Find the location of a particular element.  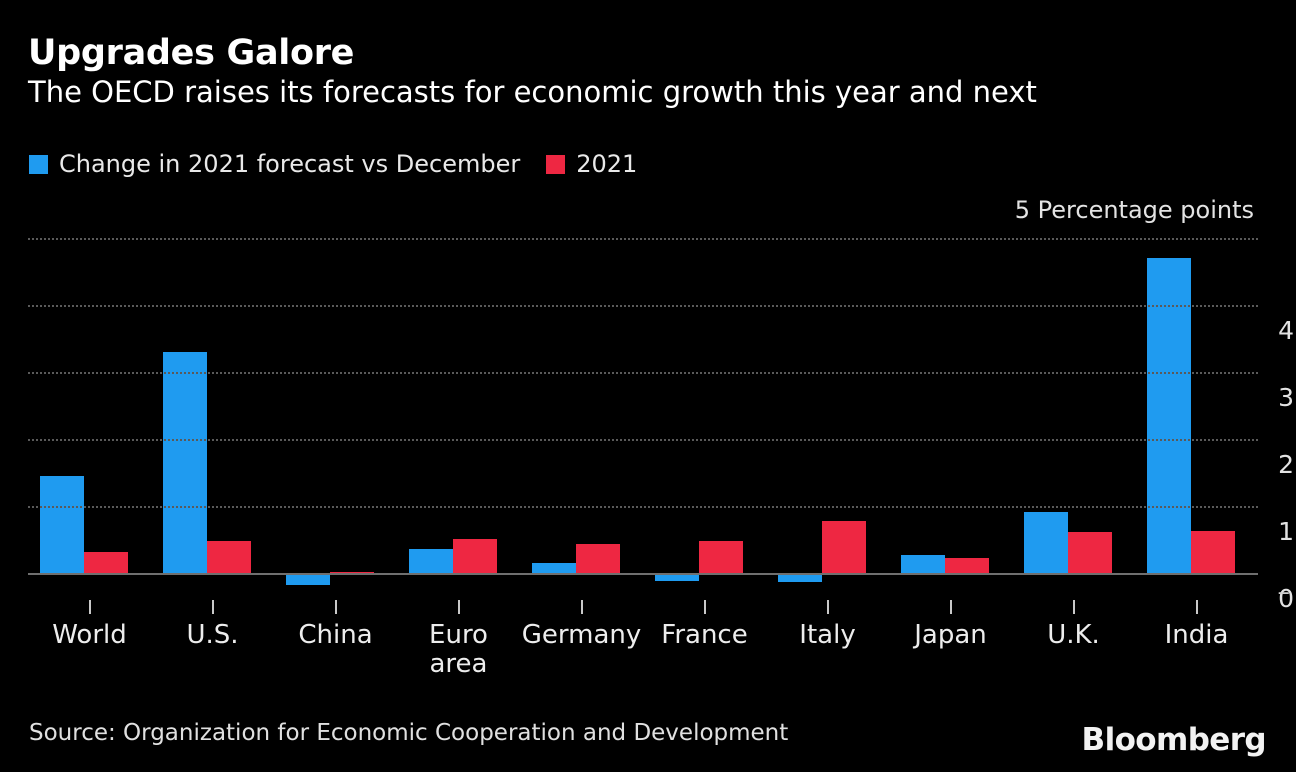

y-axis-unit-label: 5 Percentage points is located at coordinates (1134, 210).